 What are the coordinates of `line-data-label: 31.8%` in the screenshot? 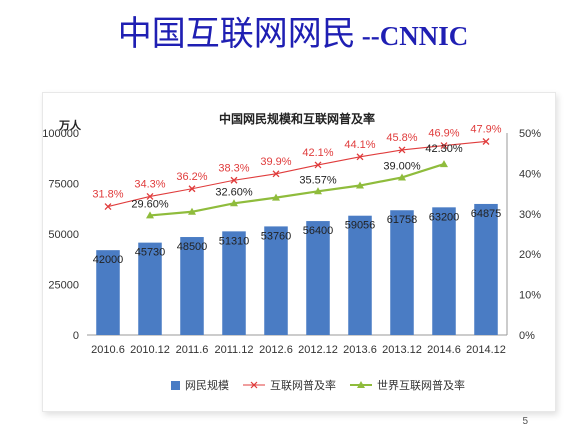 It's located at (107, 195).